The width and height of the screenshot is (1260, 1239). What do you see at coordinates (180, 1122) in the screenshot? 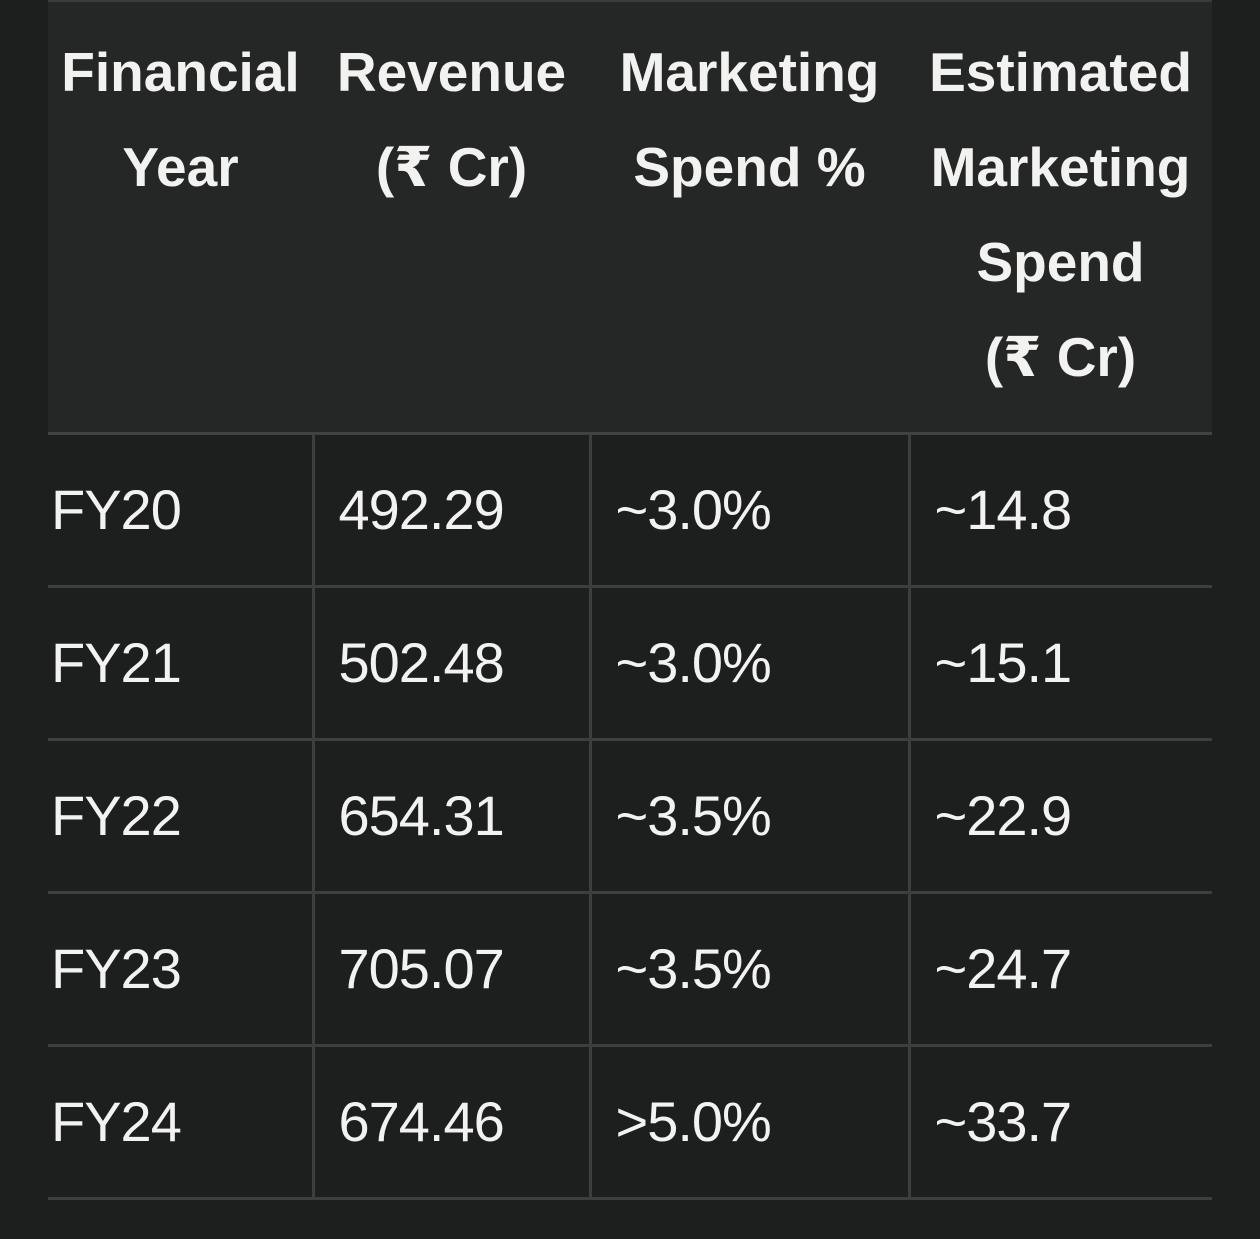
I see `cell-financial-year: FY24` at bounding box center [180, 1122].